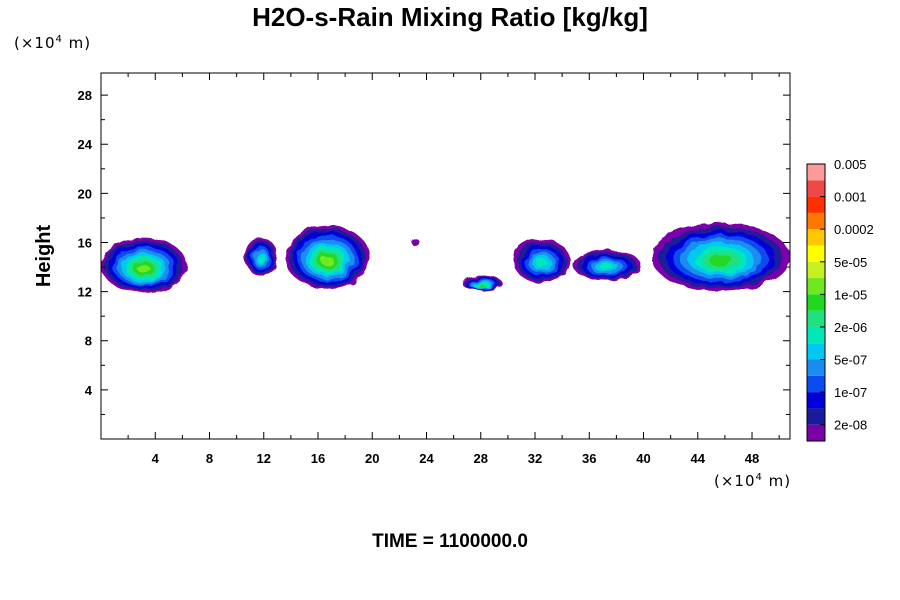  What do you see at coordinates (85, 242) in the screenshot?
I see `y-tick-label: 16` at bounding box center [85, 242].